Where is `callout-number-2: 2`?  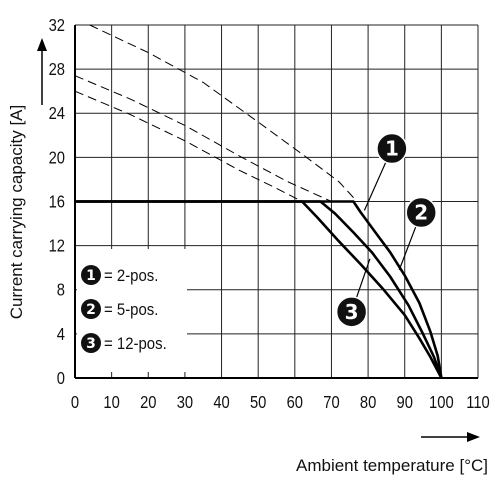
callout-number-2: 2 is located at coordinates (421, 213).